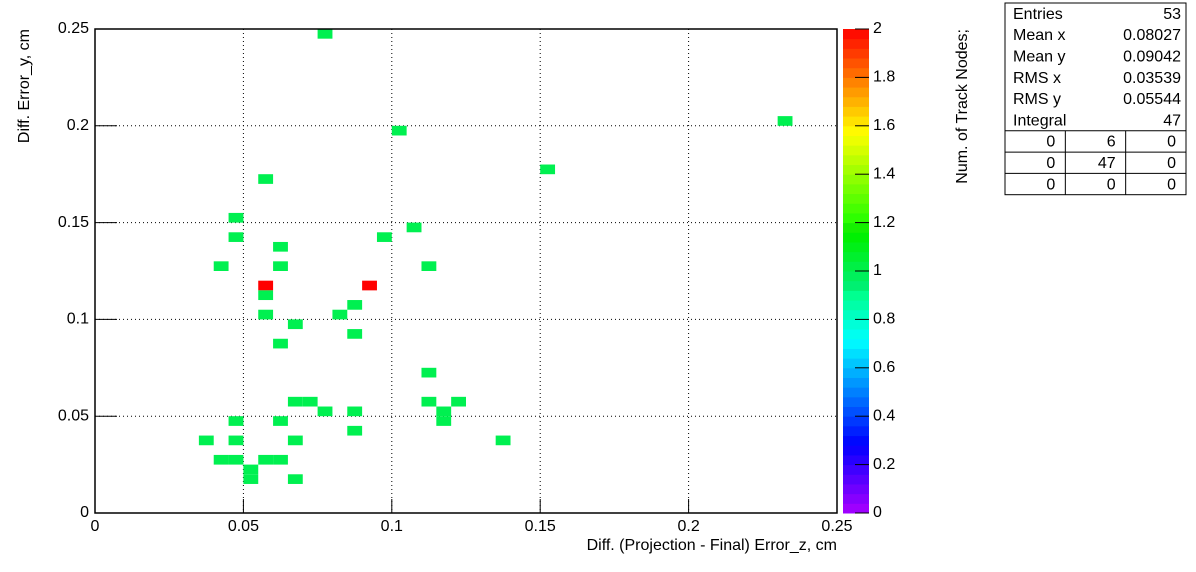  What do you see at coordinates (1152, 56) in the screenshot?
I see `stats-value: 0.09042` at bounding box center [1152, 56].